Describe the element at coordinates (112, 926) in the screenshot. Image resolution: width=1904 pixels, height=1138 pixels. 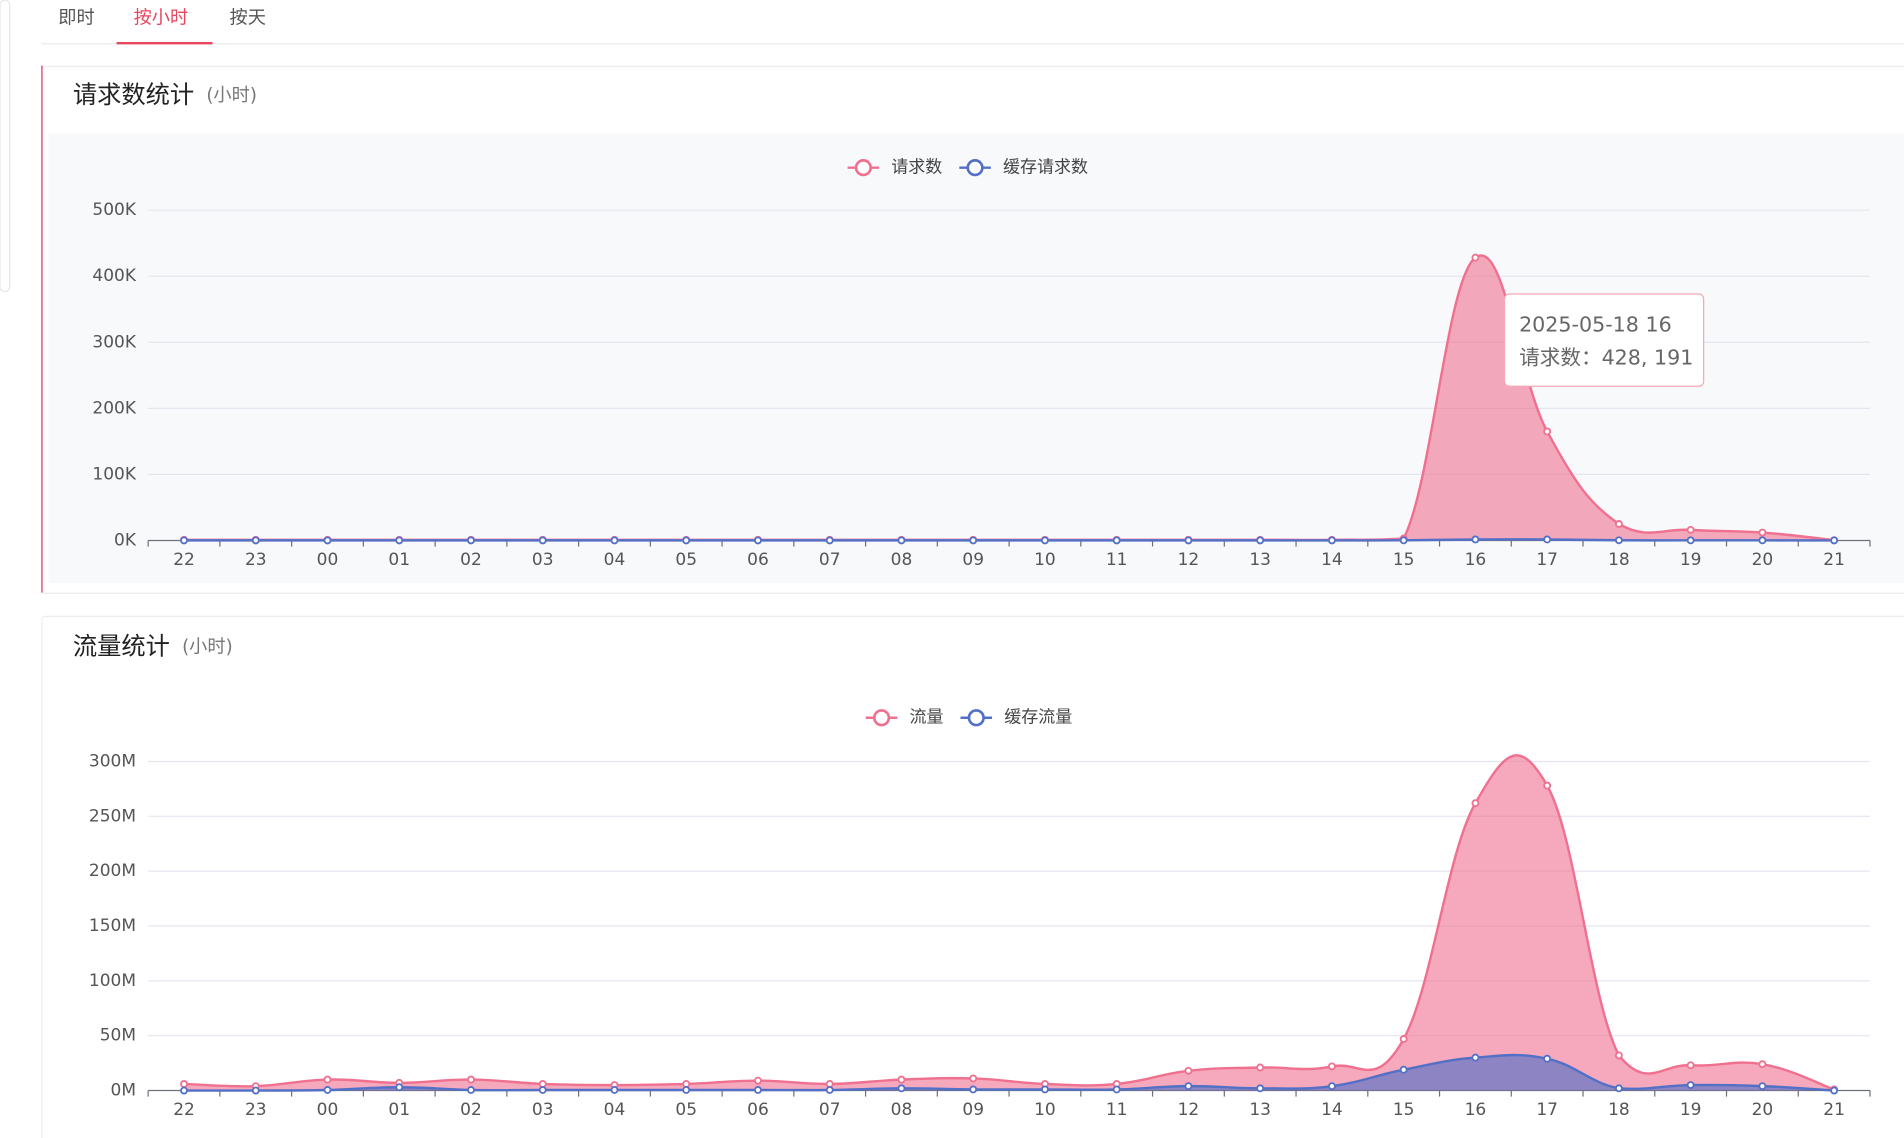
I see `y-tick-label: 150M` at that location.